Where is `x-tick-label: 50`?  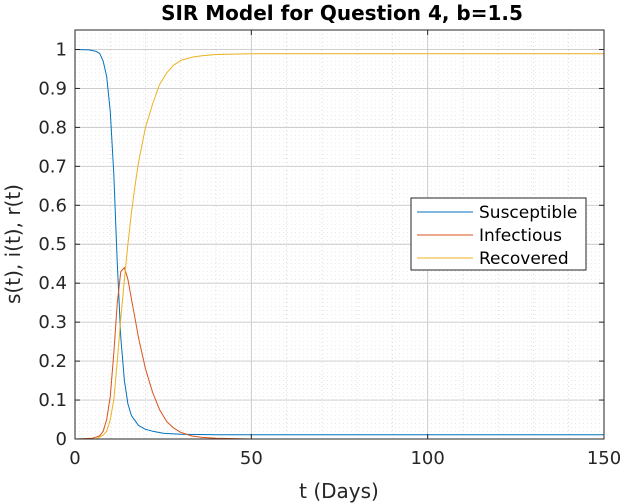 x-tick-label: 50 is located at coordinates (251, 458).